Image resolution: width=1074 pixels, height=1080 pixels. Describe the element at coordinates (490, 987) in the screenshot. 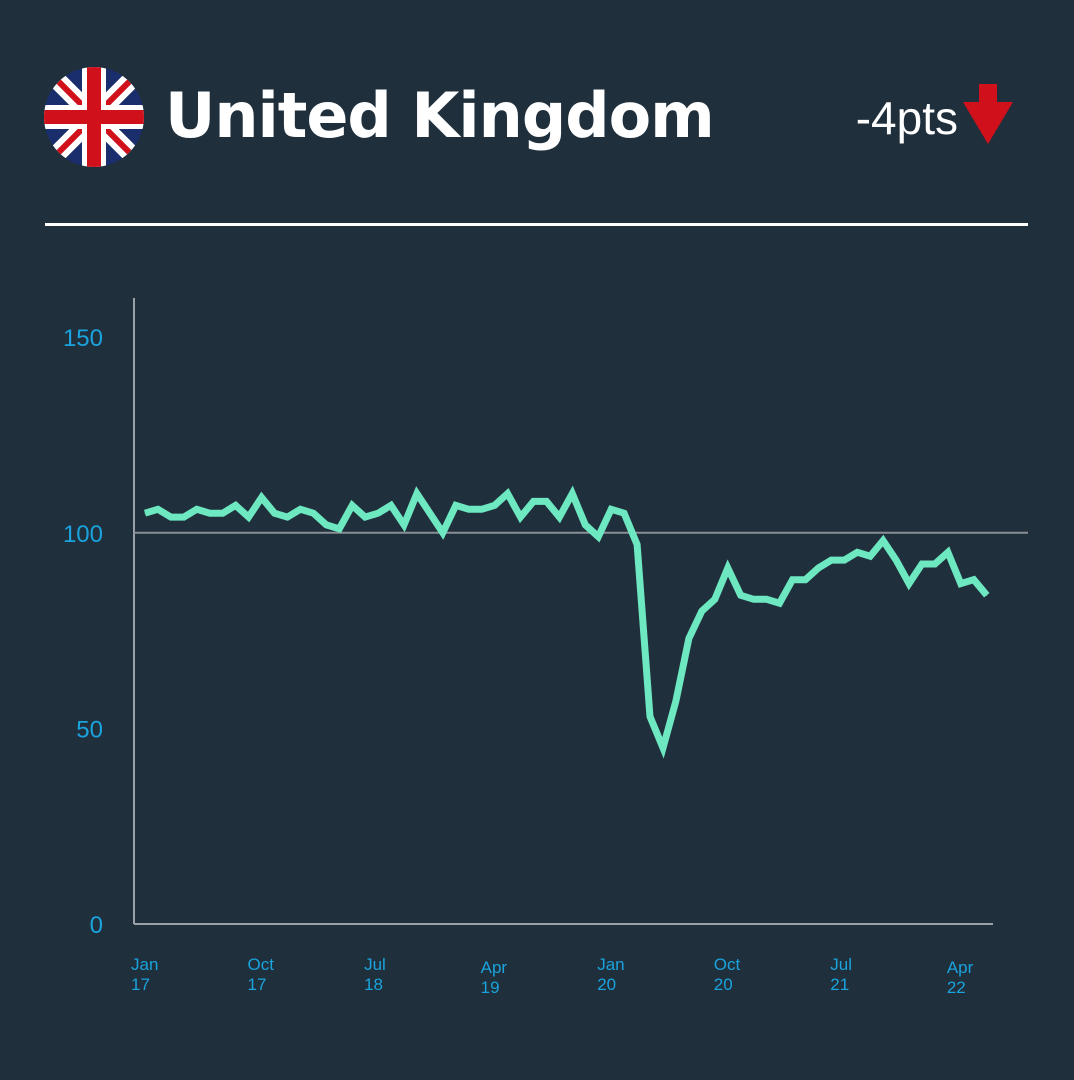

I see `x-tick-year: 19` at that location.